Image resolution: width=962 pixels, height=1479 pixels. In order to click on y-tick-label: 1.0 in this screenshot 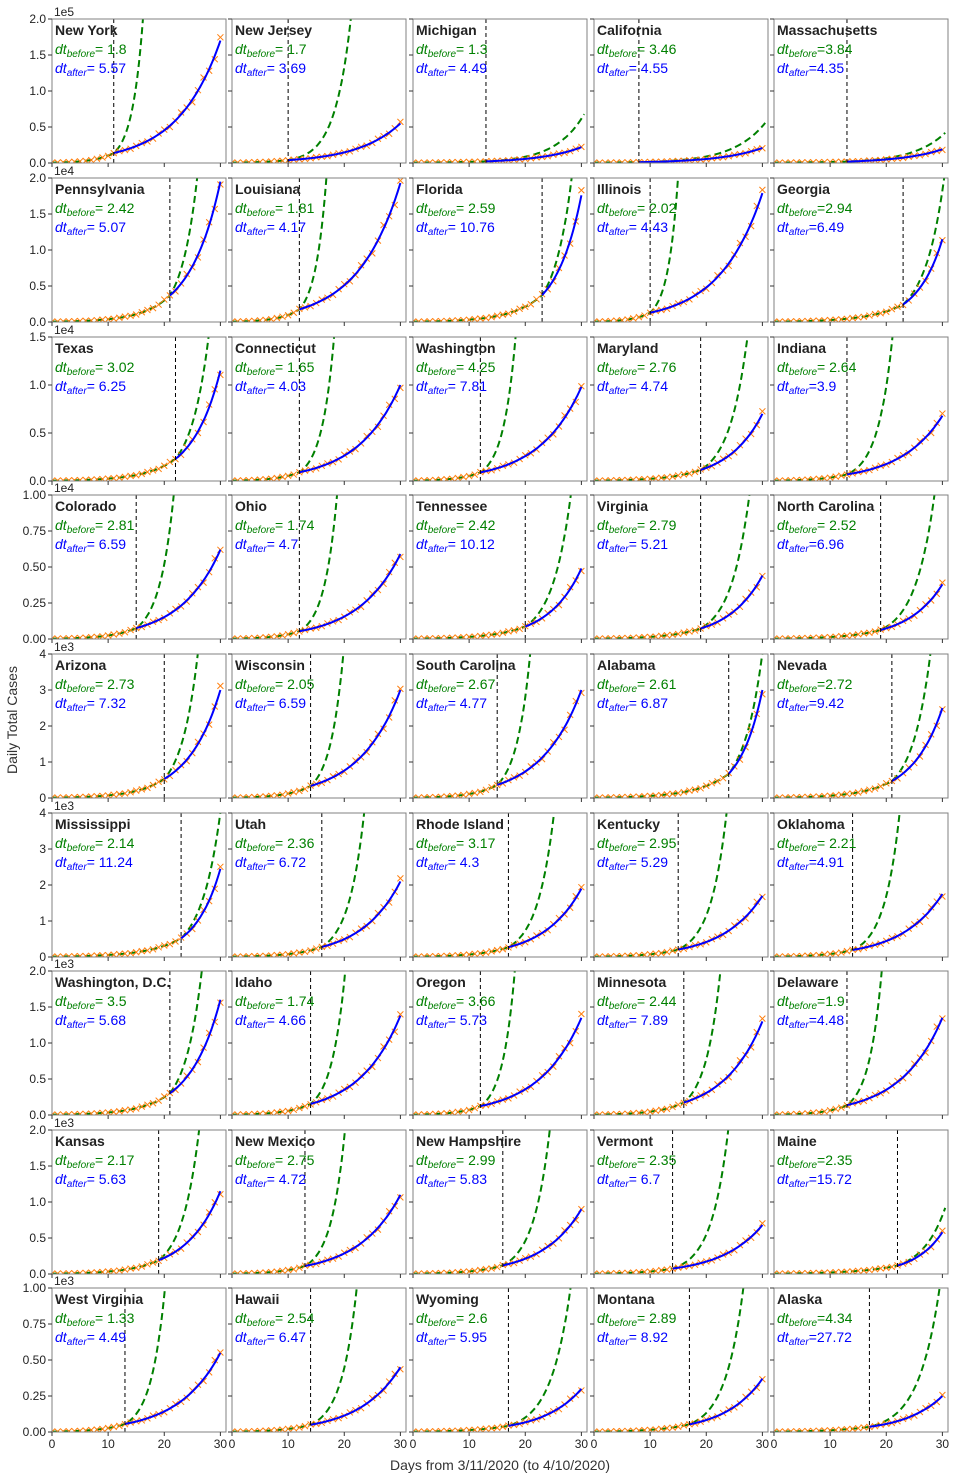, I will do `click(37, 1202)`.